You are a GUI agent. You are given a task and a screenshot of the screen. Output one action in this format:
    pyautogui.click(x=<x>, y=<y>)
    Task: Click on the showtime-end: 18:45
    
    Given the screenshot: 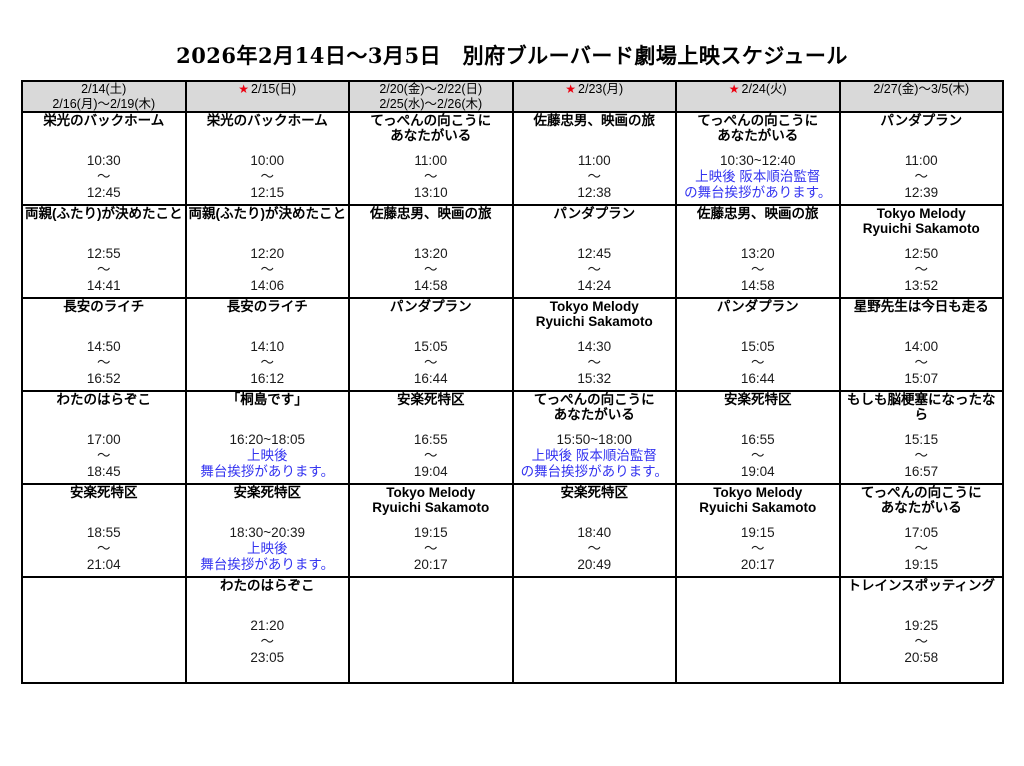 What is the action you would take?
    pyautogui.click(x=103, y=471)
    